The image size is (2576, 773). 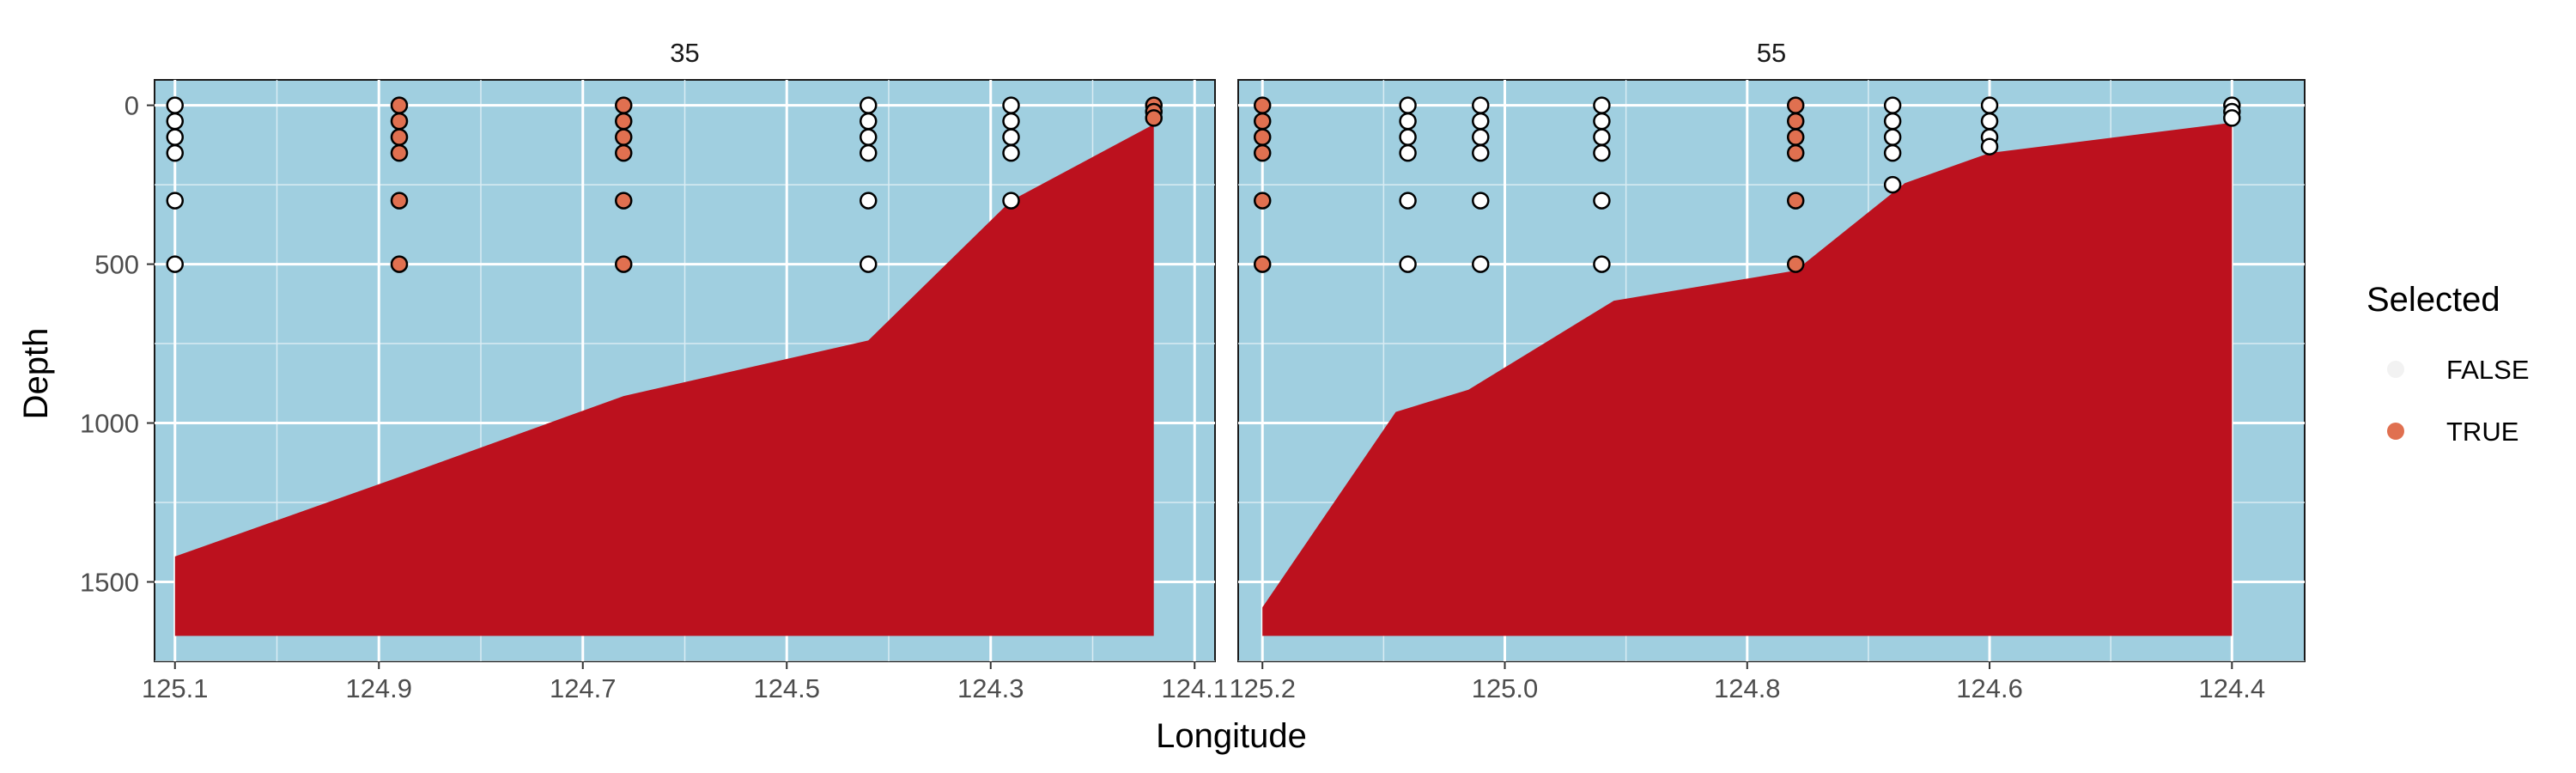 What do you see at coordinates (117, 344) in the screenshot?
I see `y-axis: 0 500 1000 1500` at bounding box center [117, 344].